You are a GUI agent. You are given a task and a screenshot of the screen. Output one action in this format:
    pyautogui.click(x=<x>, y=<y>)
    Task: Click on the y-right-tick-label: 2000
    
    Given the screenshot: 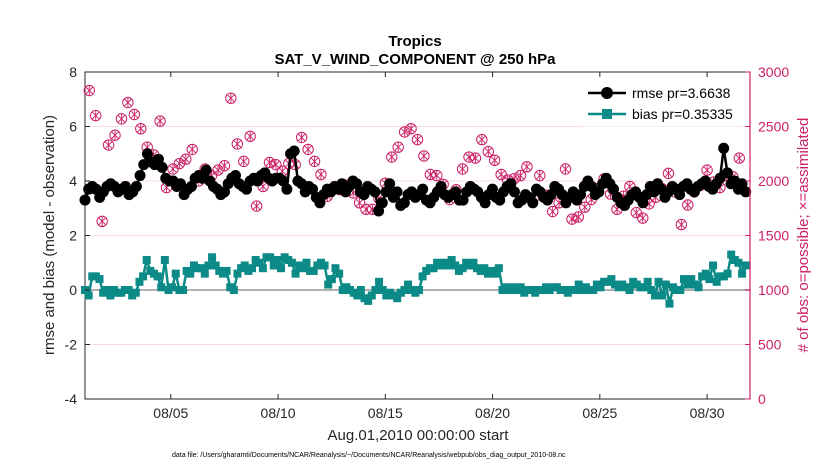 What is the action you would take?
    pyautogui.click(x=773, y=181)
    